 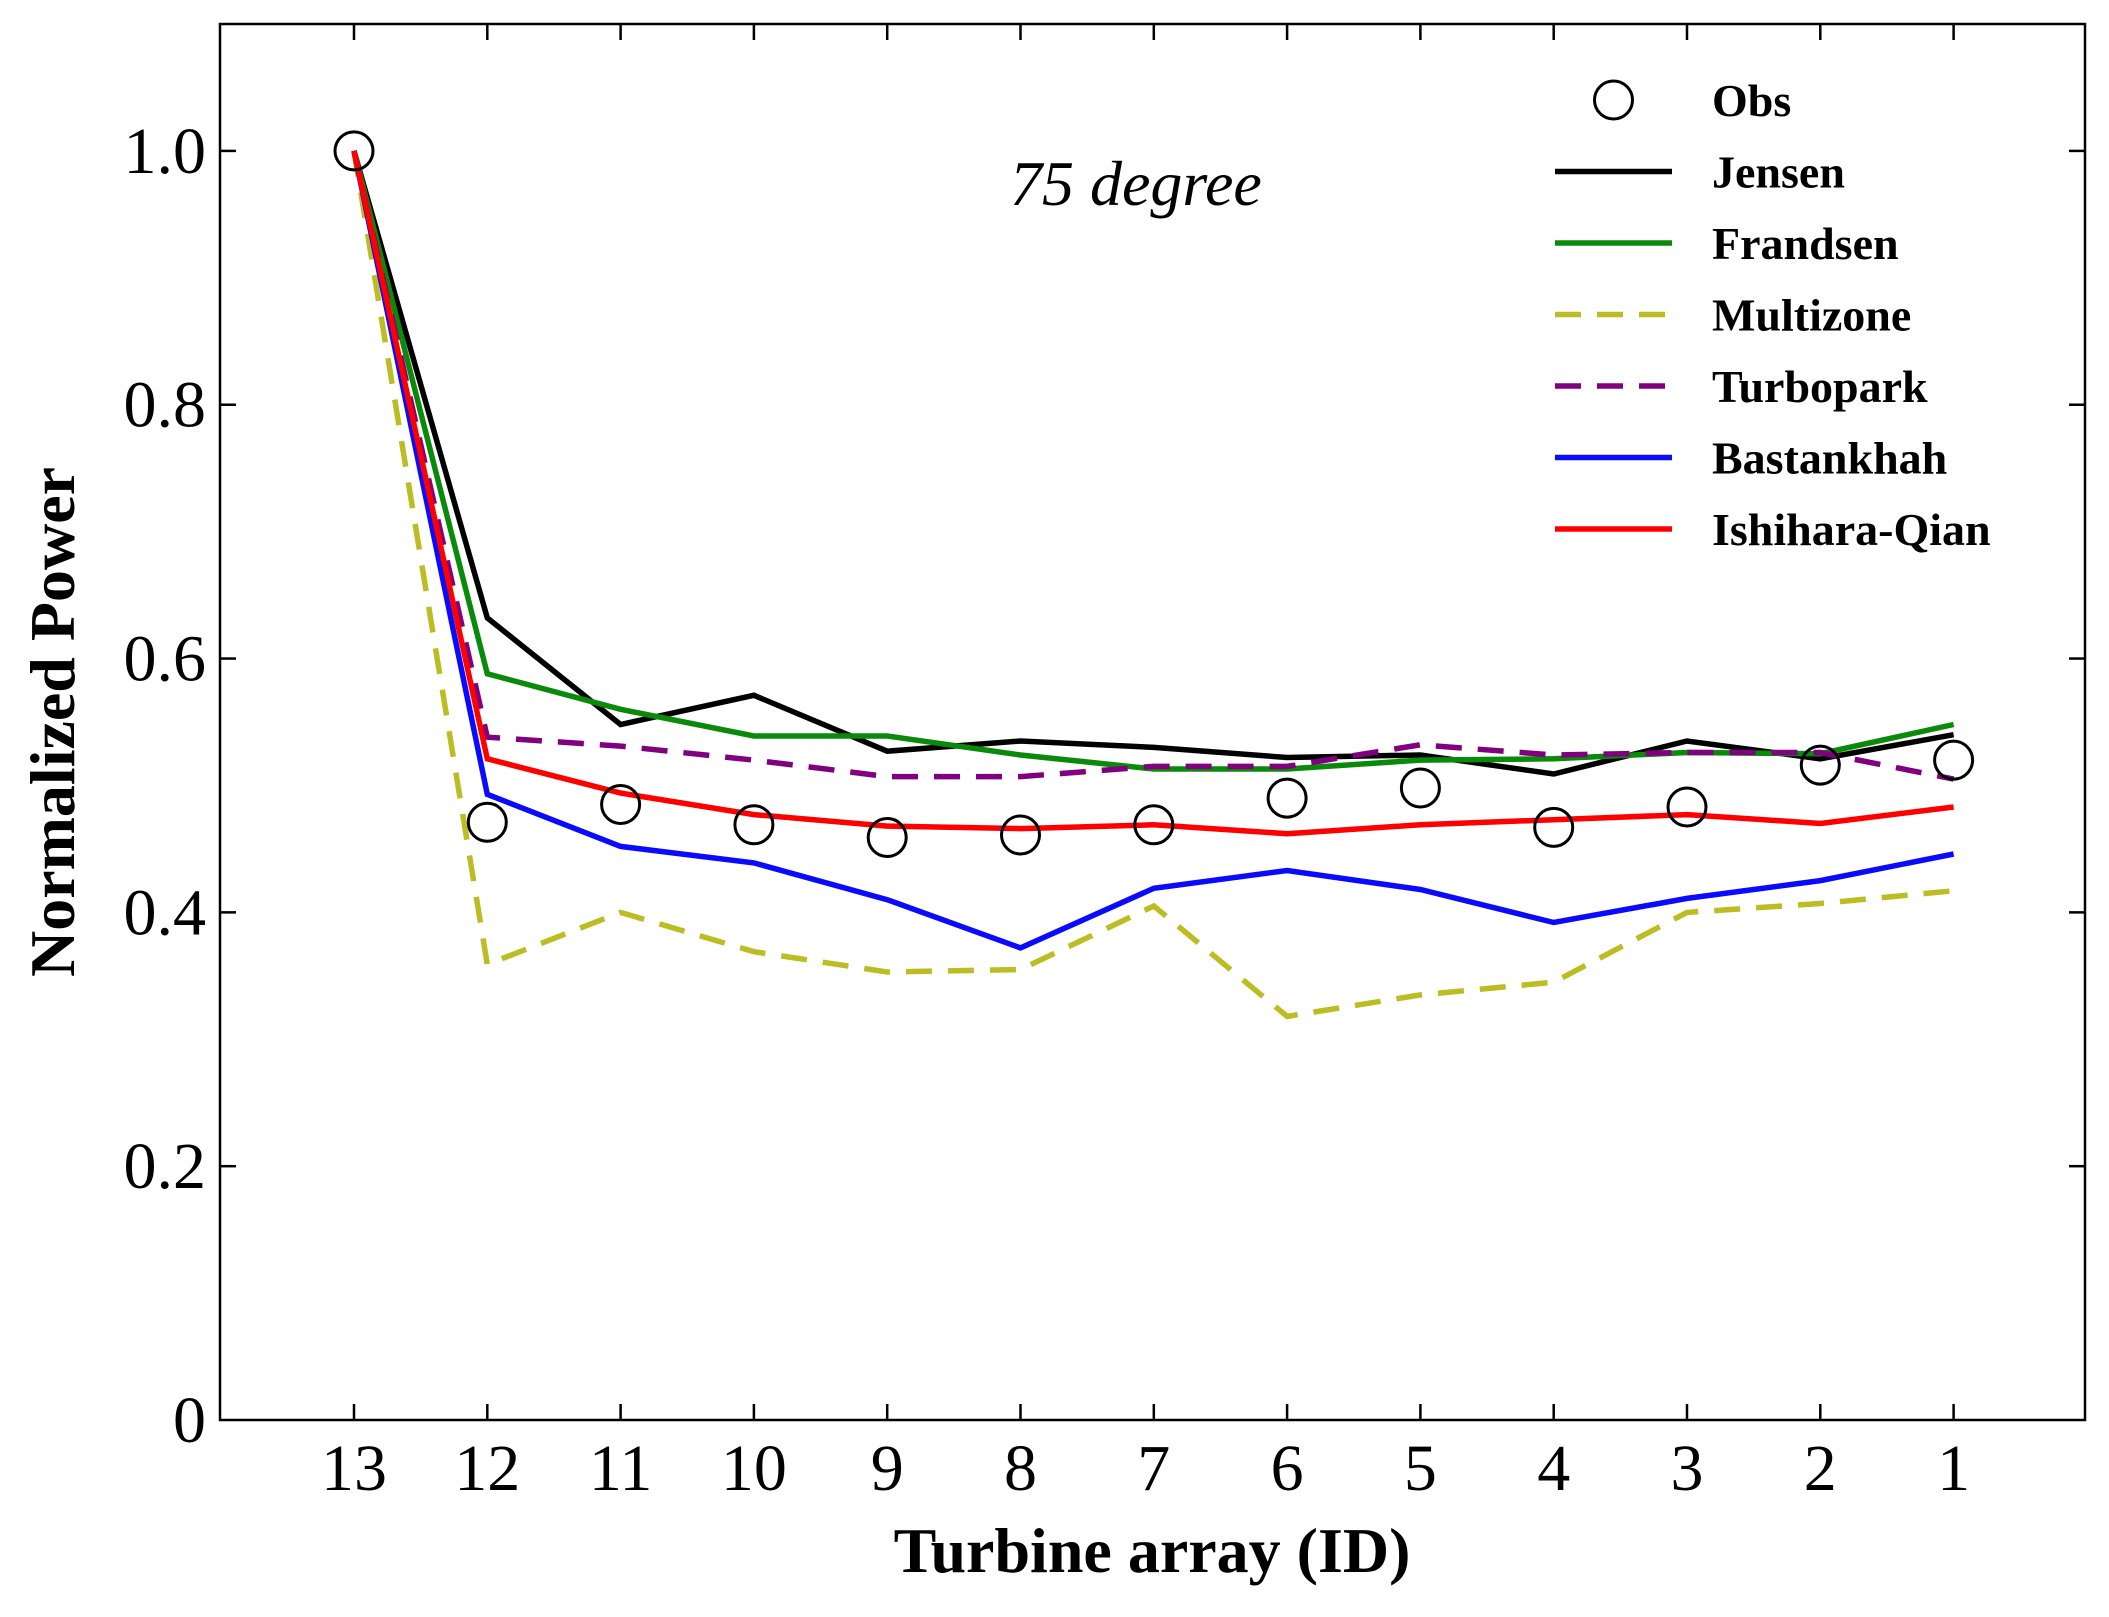 I want to click on x-tick-label: 12, so click(x=487, y=1468).